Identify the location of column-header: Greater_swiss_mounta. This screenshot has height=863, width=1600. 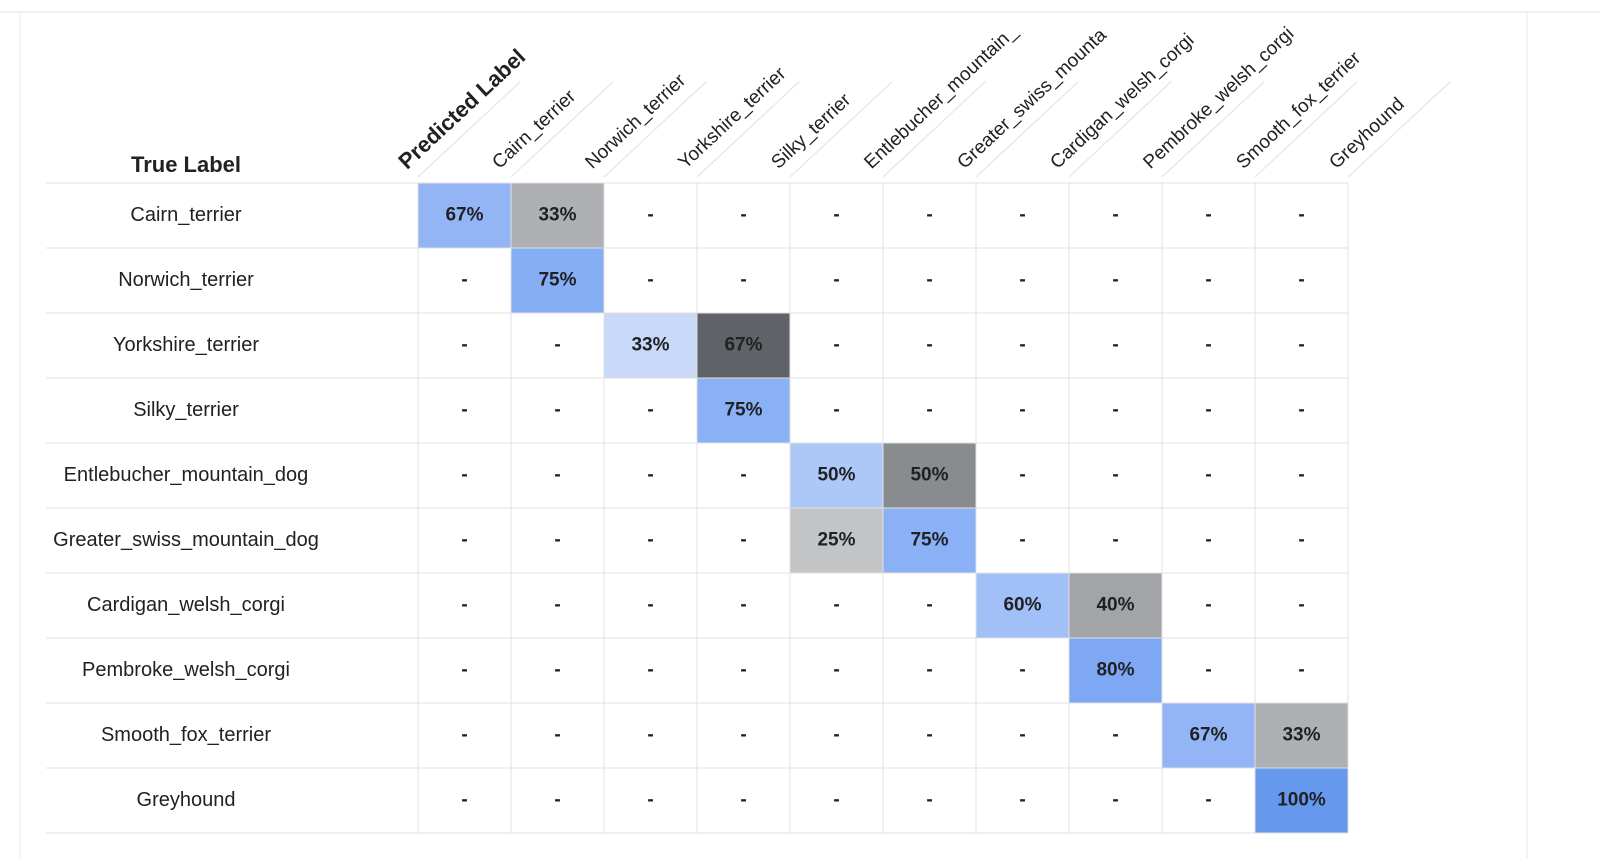
(1033, 98).